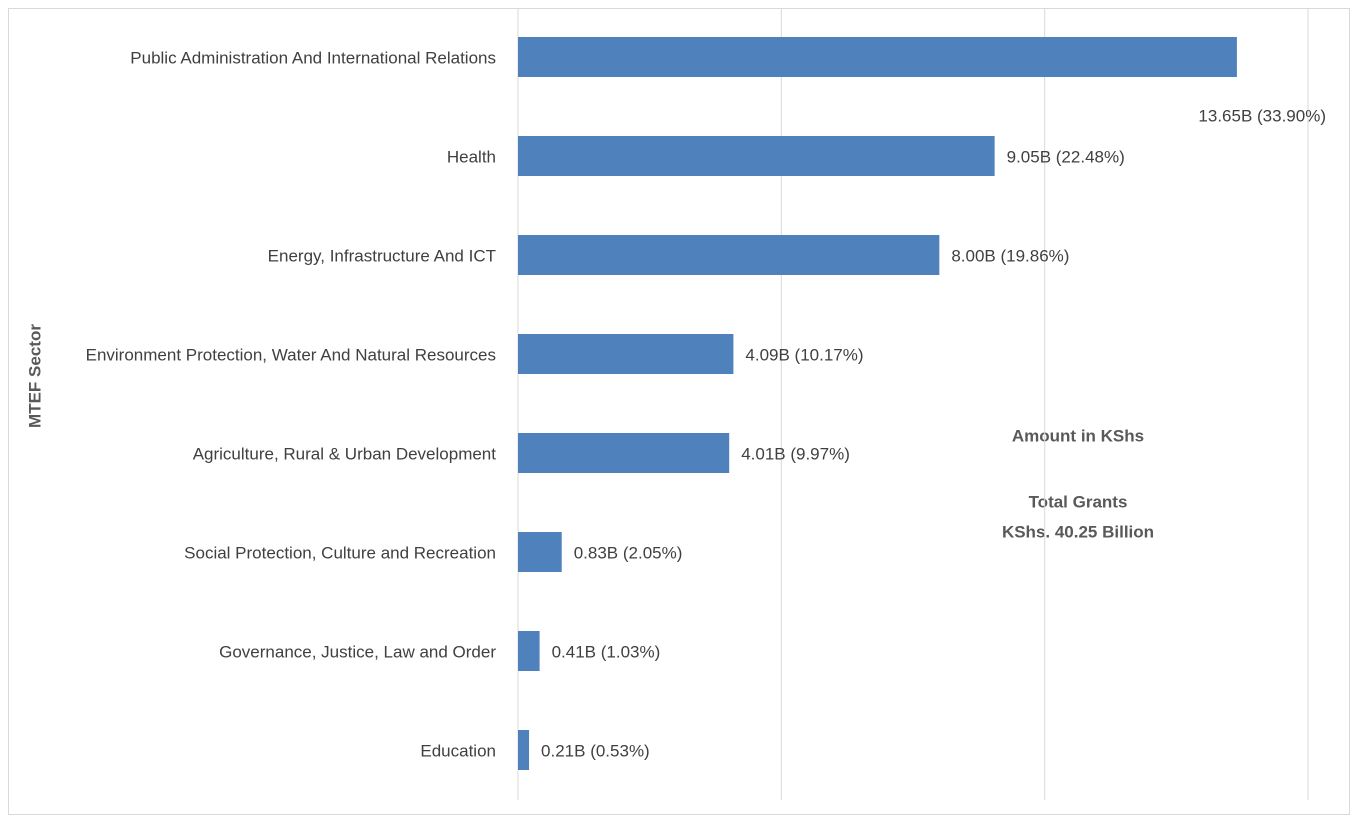 The image size is (1357, 822). What do you see at coordinates (1262, 115) in the screenshot?
I see `data-label: 13.65B (33.90%)` at bounding box center [1262, 115].